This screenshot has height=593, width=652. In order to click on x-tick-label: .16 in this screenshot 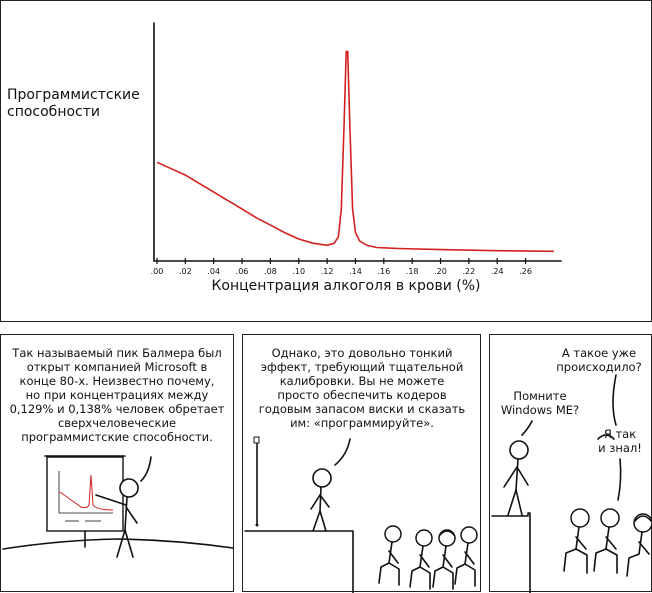, I will do `click(383, 271)`.